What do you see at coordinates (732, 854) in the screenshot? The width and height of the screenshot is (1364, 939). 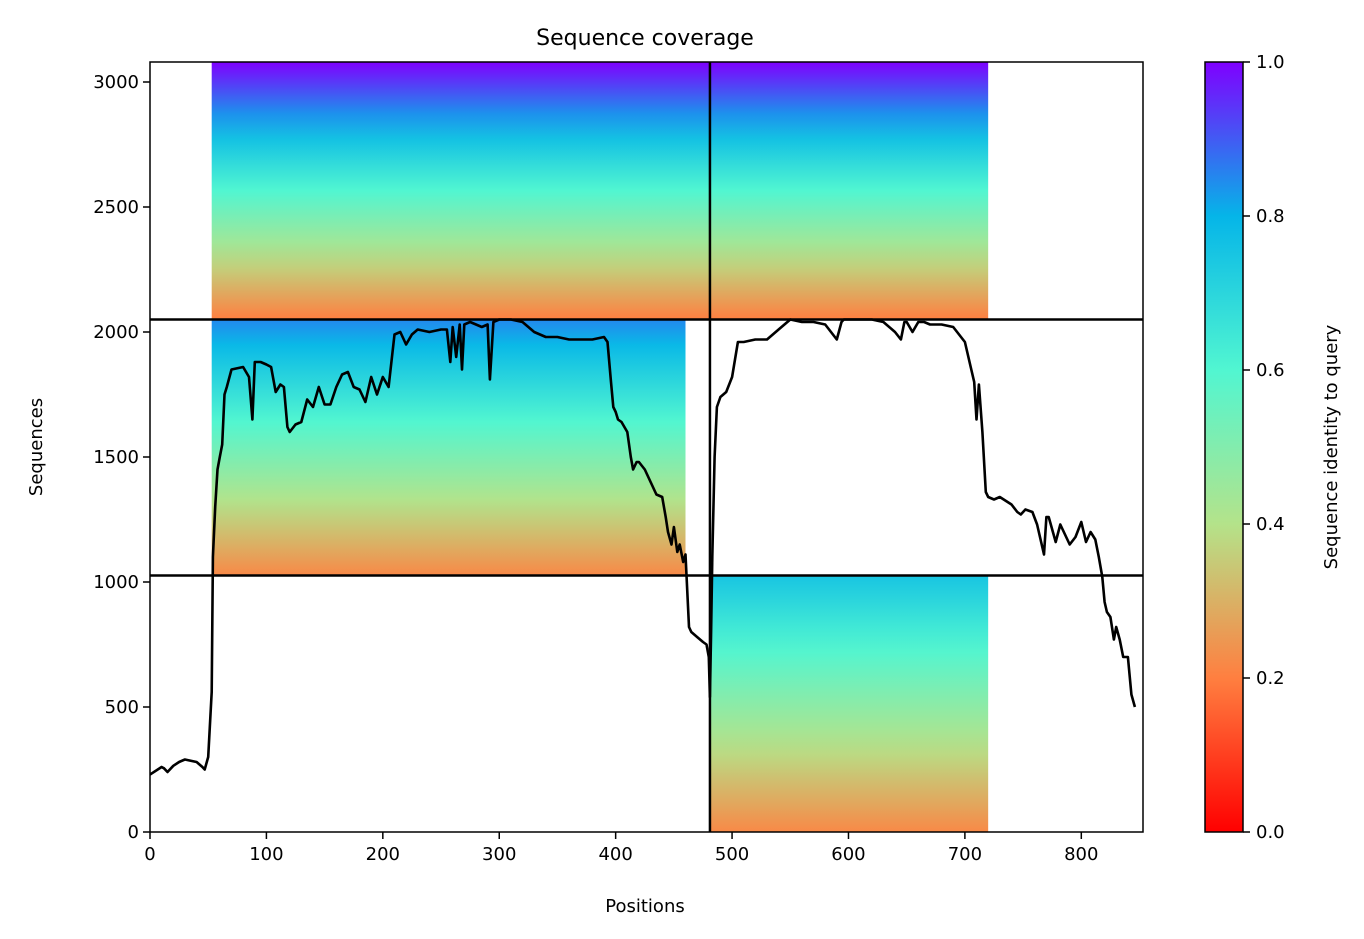 I see `x-tick-label: 500` at bounding box center [732, 854].